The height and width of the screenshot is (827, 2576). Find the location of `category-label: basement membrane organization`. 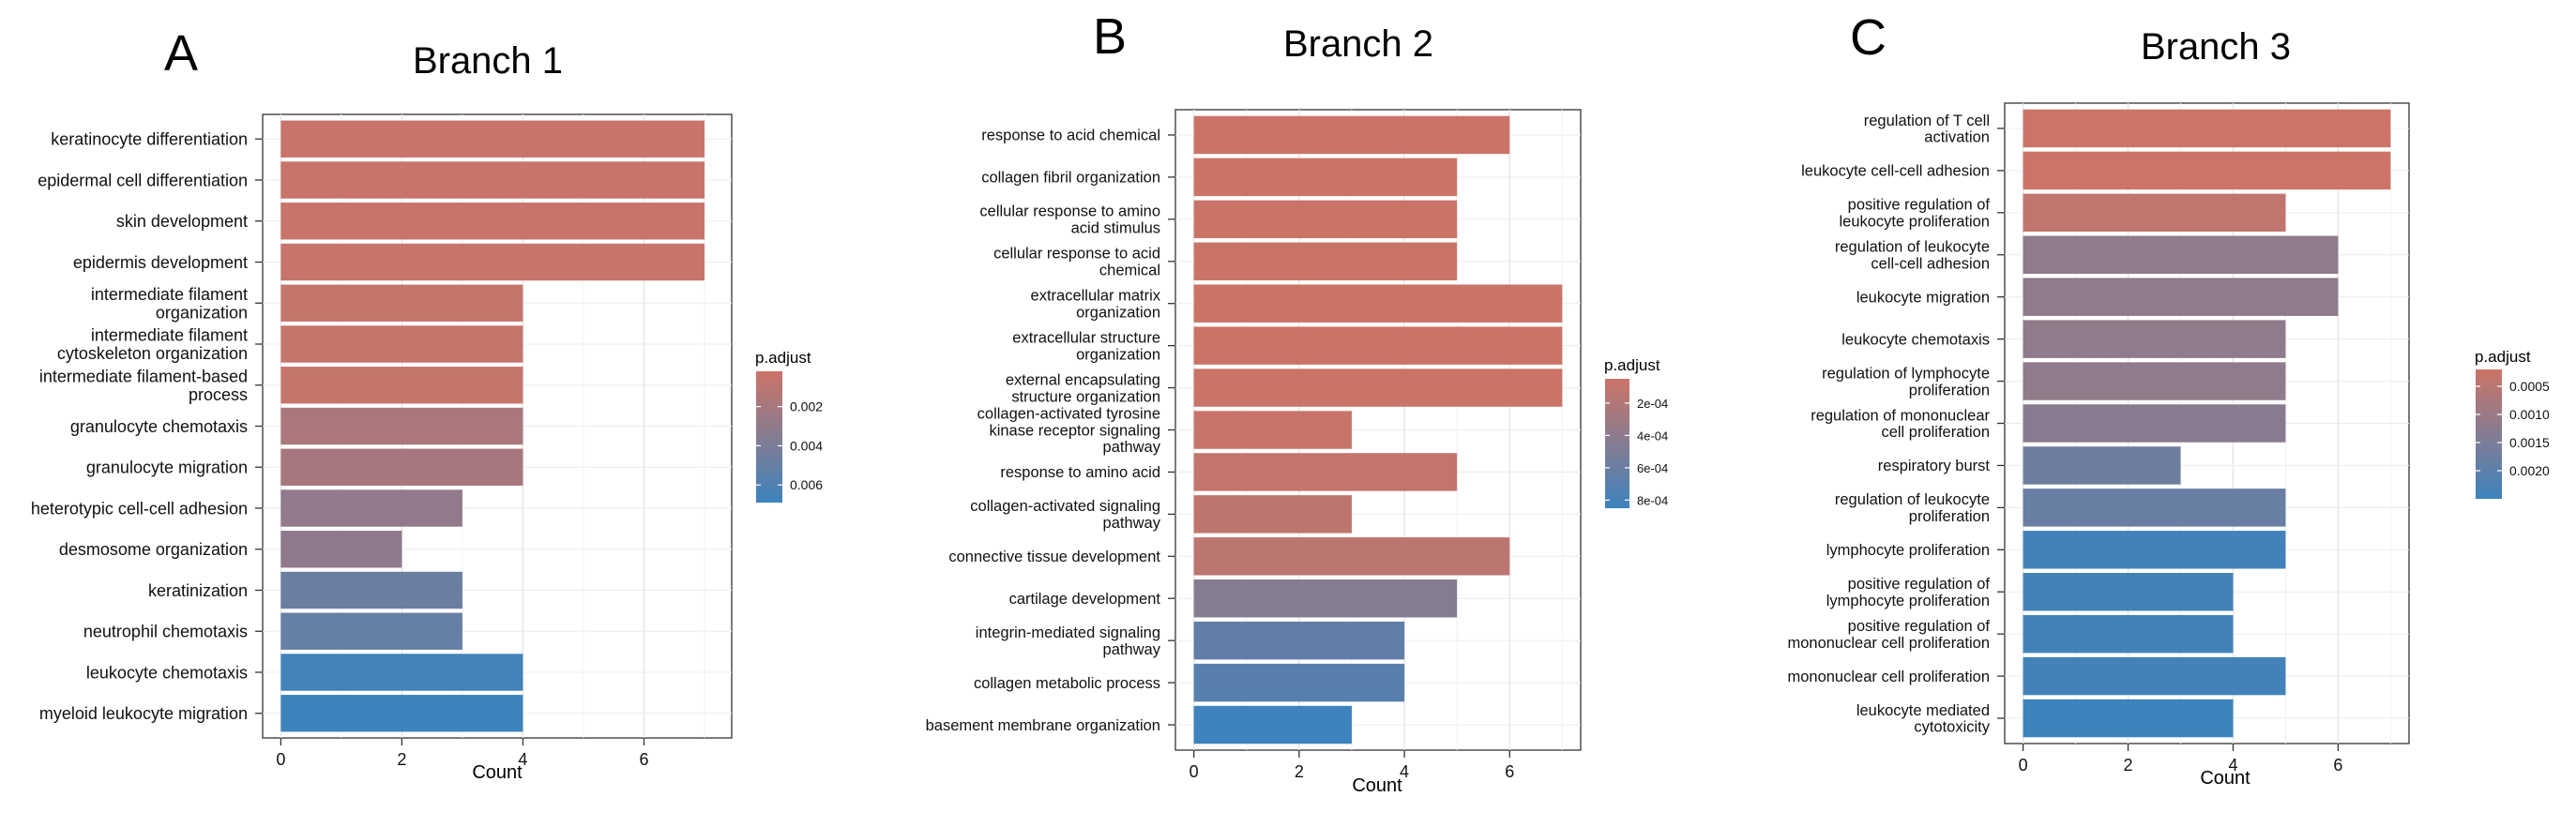

category-label: basement membrane organization is located at coordinates (1043, 725).